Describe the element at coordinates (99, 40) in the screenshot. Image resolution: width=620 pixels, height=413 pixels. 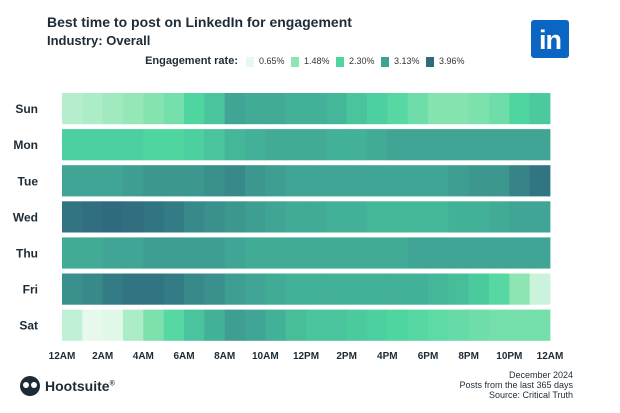
I see `chart-subtitle: Industry: Overall` at that location.